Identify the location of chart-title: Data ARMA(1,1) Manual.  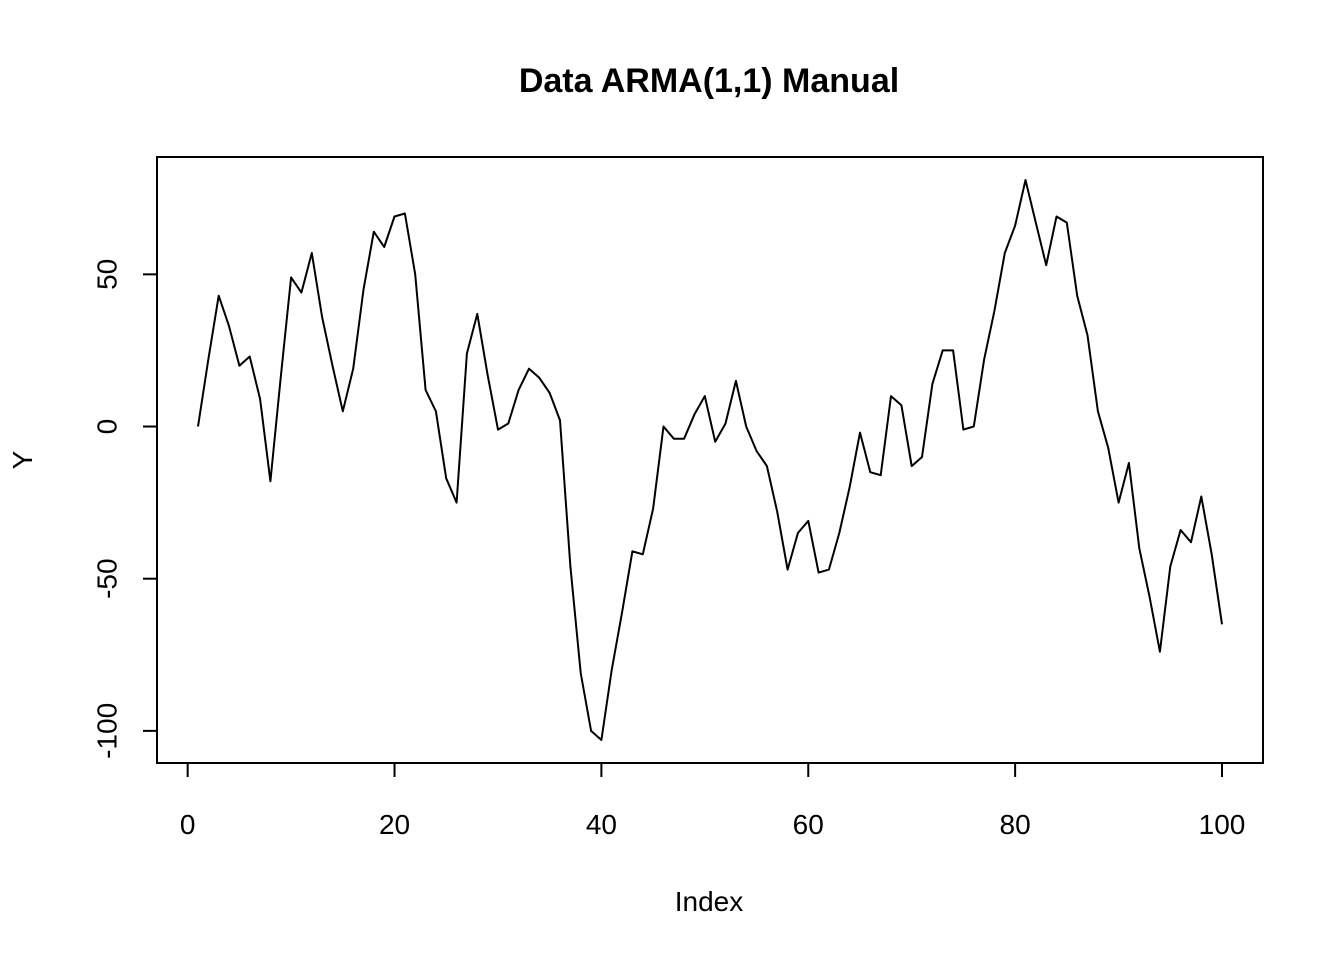
(709, 81).